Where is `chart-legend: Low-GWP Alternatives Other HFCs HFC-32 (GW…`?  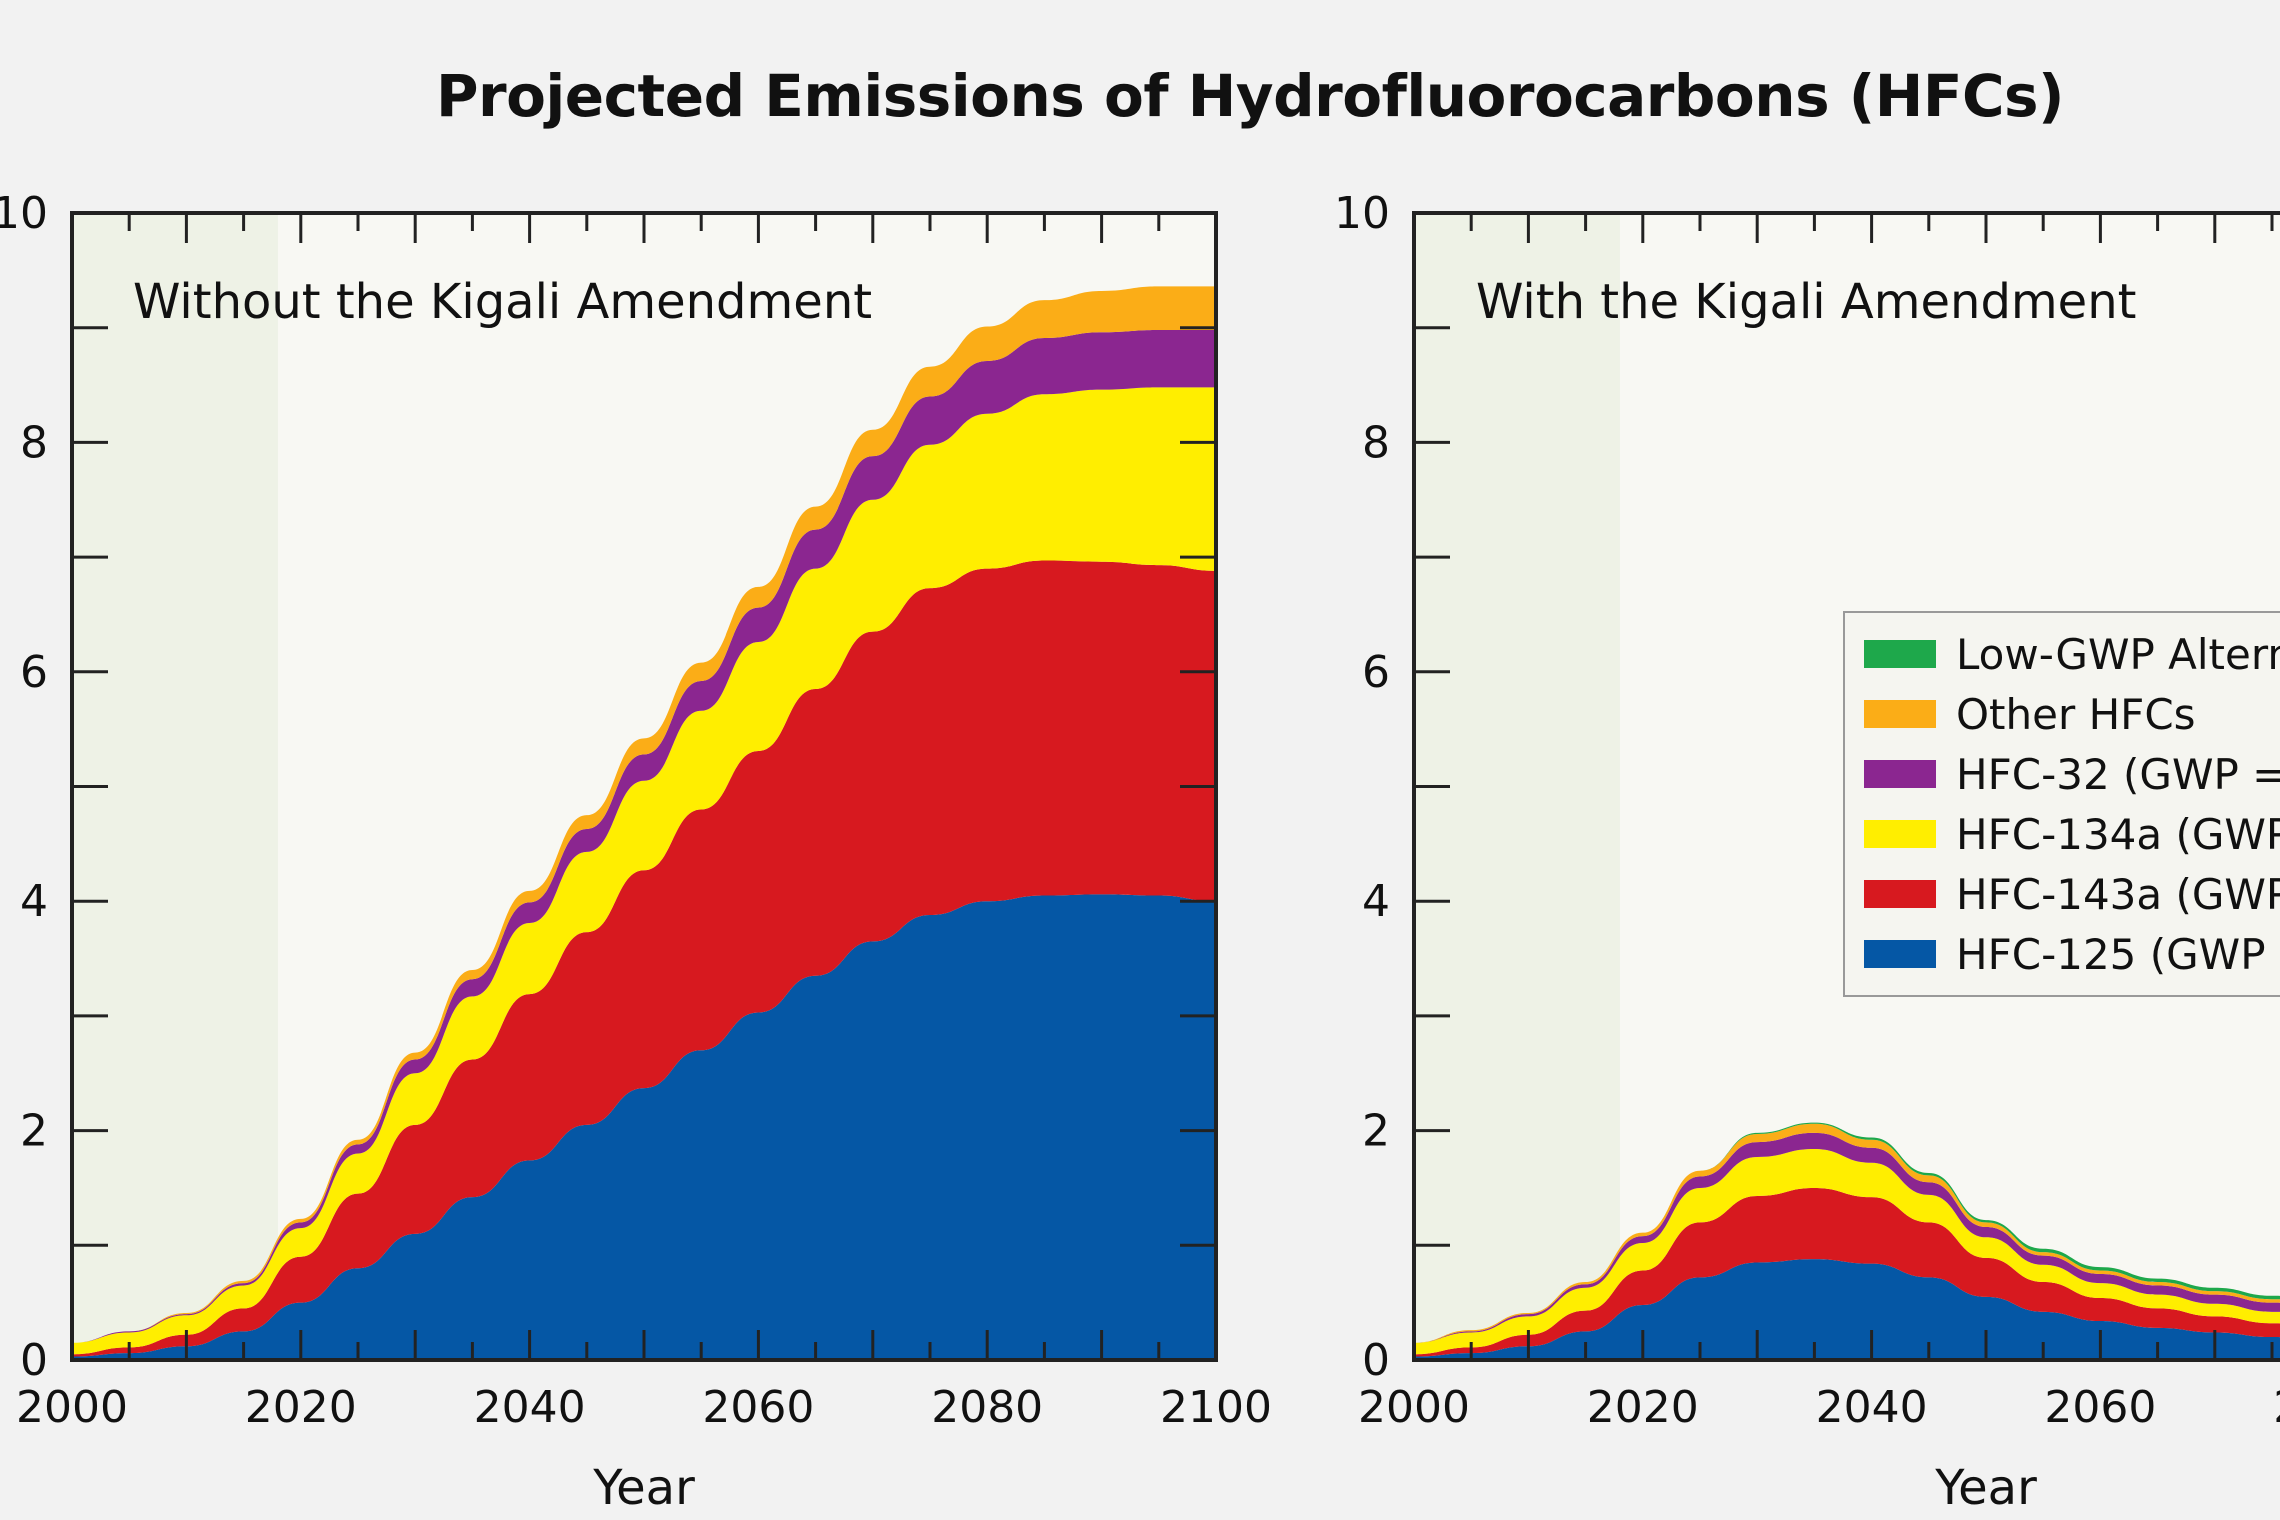
chart-legend: Low-GWP Alternatives Other HFCs HFC-32 (GW… is located at coordinates (2061, 804).